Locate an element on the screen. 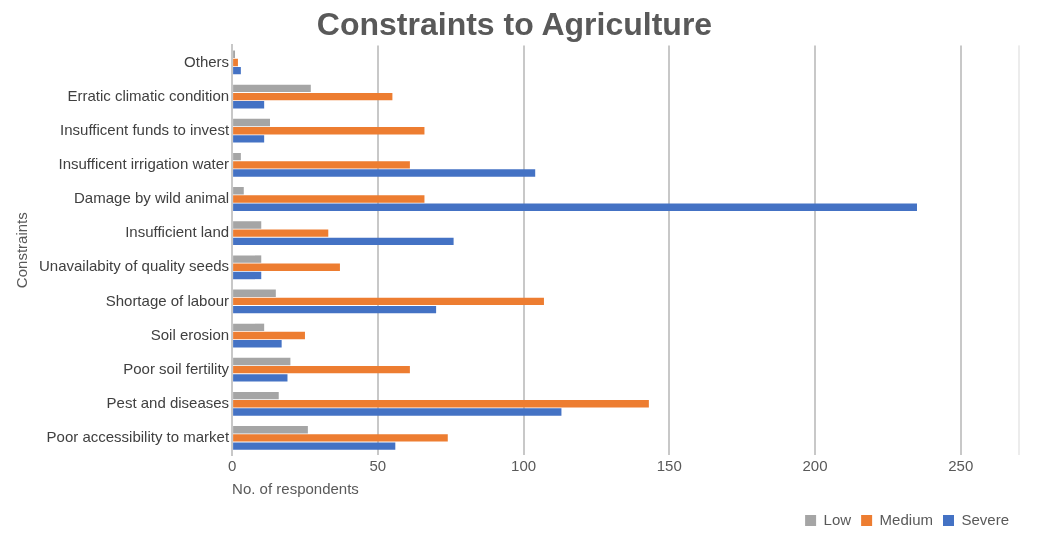  y-tick-label: Pest and diseases is located at coordinates (168, 402).